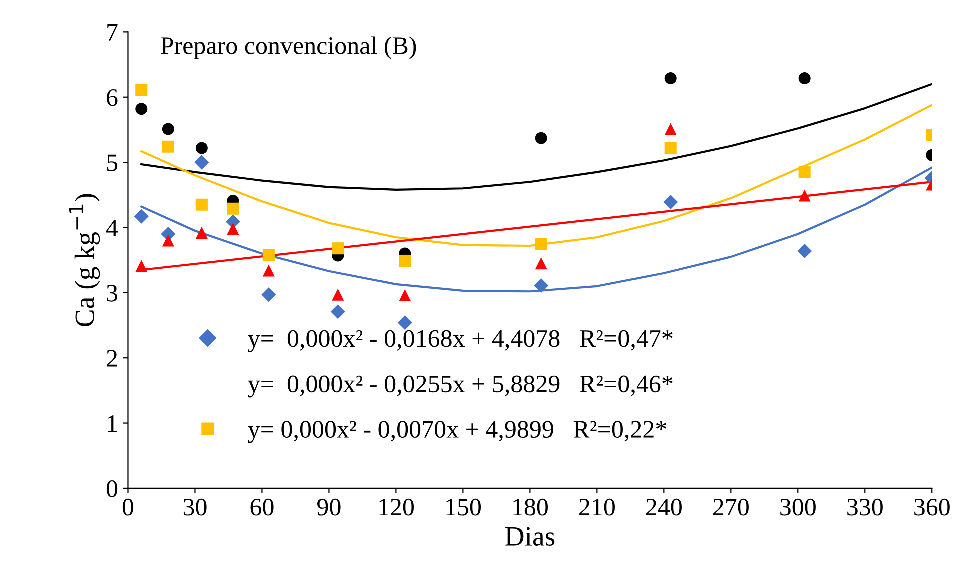 This screenshot has width=957, height=585. Describe the element at coordinates (112, 358) in the screenshot. I see `y-tick-label: 2` at that location.